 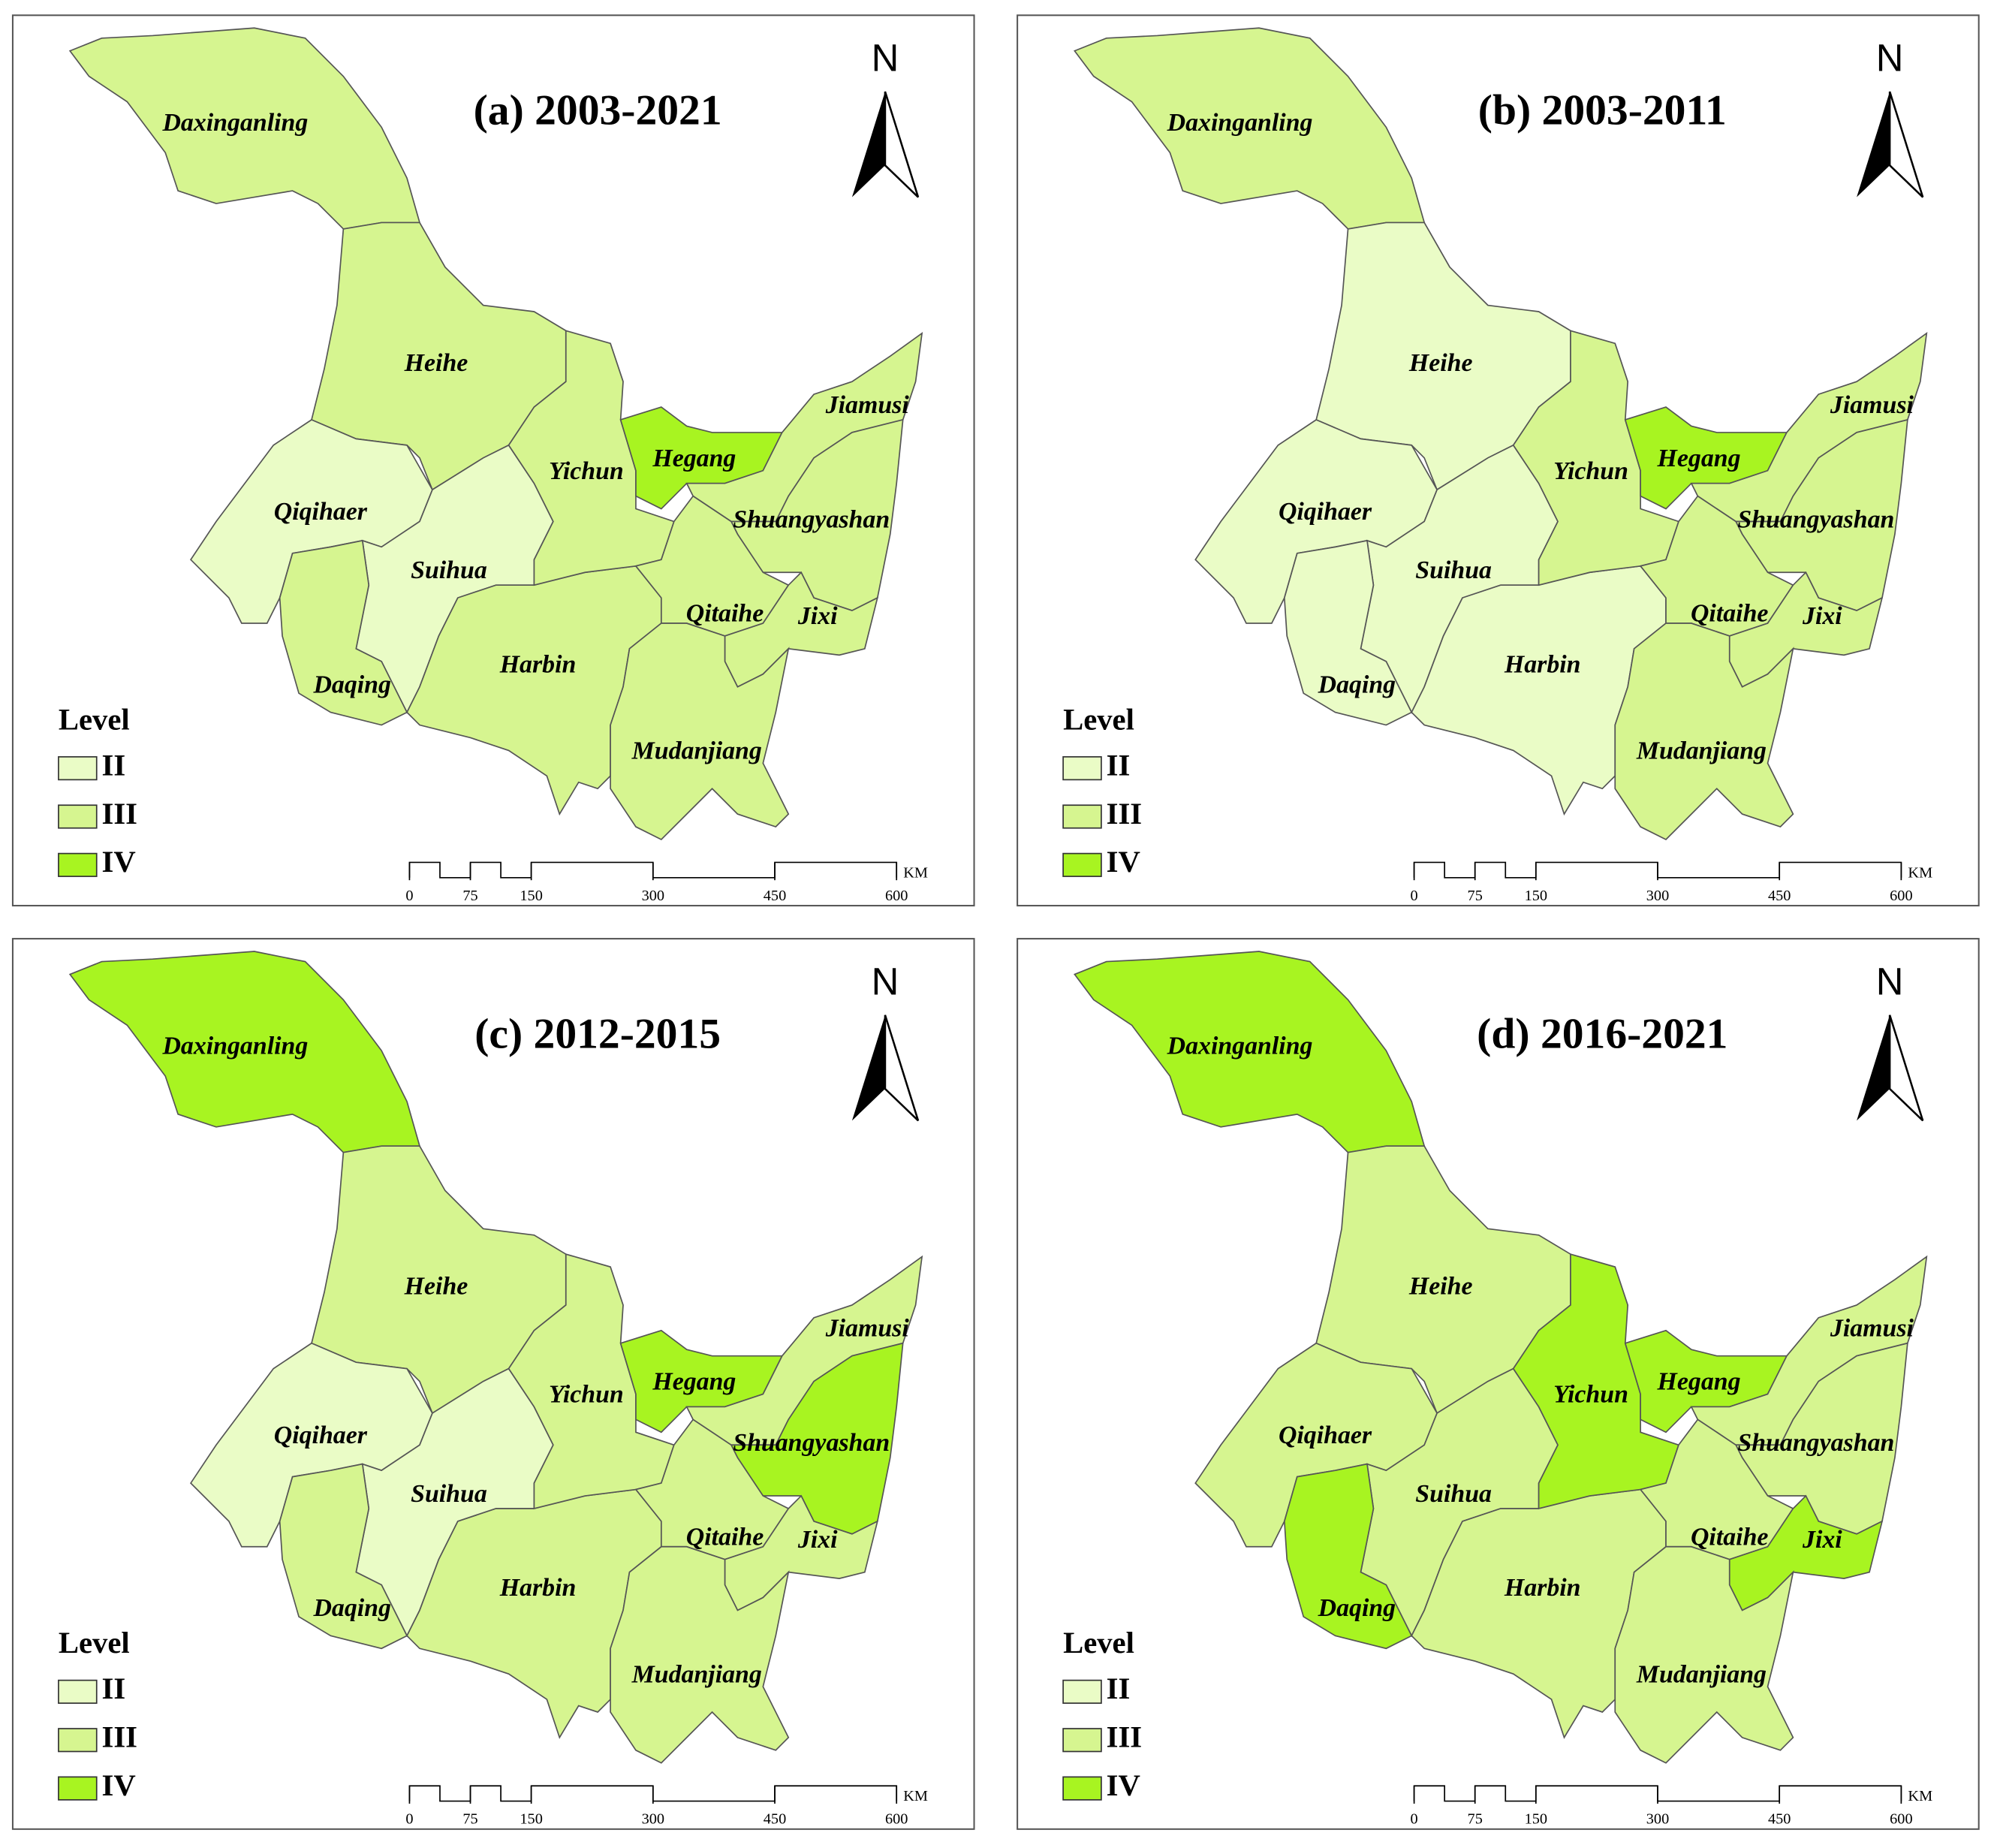 What do you see at coordinates (598, 110) in the screenshot?
I see `panel-title: (a) 2003-2021` at bounding box center [598, 110].